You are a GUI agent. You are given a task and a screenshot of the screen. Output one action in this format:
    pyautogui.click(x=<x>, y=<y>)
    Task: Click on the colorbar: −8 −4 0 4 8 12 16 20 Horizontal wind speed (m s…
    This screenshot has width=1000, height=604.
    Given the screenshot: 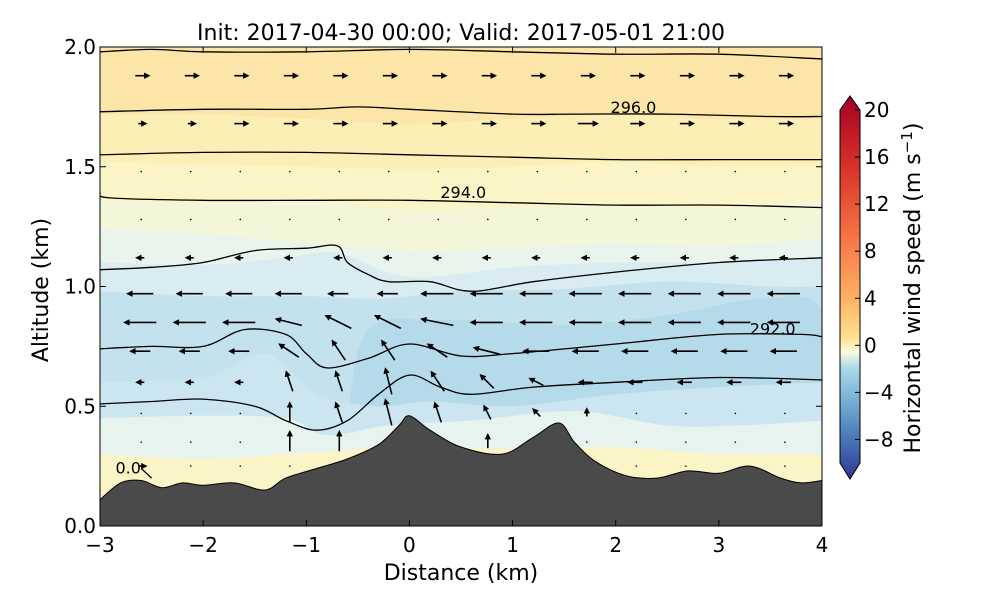 What is the action you would take?
    pyautogui.click(x=882, y=287)
    